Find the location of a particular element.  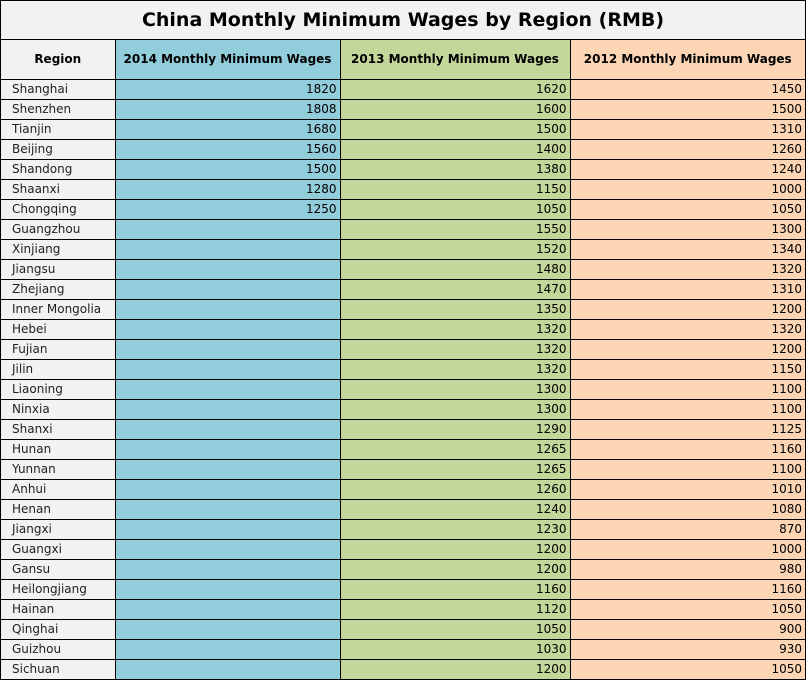

cell-region: Yunnan is located at coordinates (58, 469).